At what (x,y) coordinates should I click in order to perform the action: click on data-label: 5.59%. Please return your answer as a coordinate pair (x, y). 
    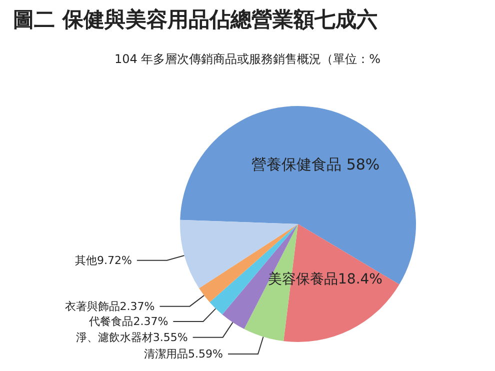
    Looking at the image, I should click on (206, 353).